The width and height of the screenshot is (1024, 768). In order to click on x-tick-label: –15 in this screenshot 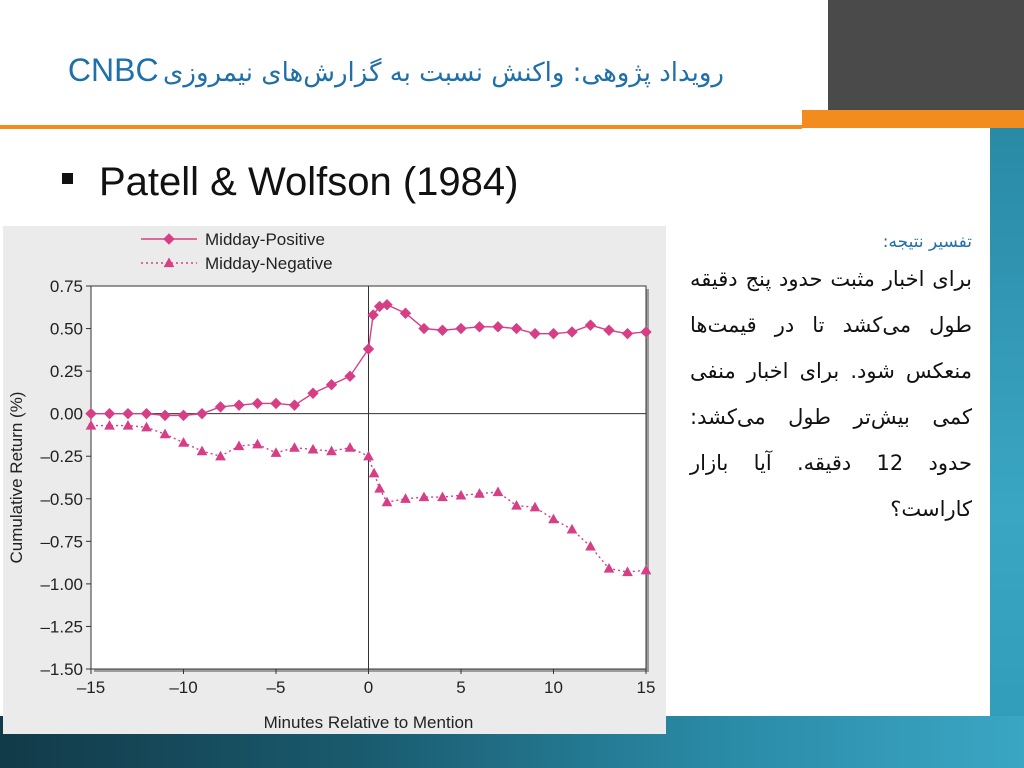, I will do `click(91, 687)`.